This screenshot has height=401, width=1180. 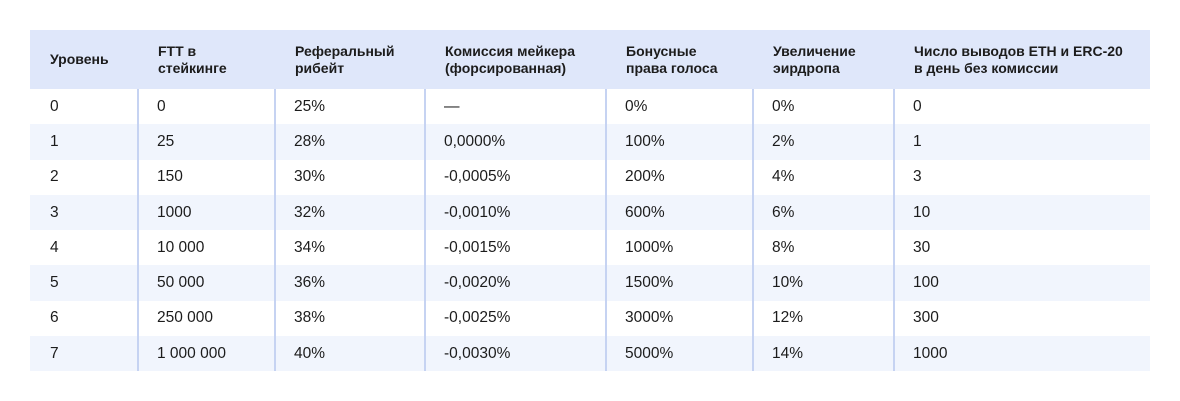 I want to click on cell-ftt-staked: 0, so click(x=206, y=107).